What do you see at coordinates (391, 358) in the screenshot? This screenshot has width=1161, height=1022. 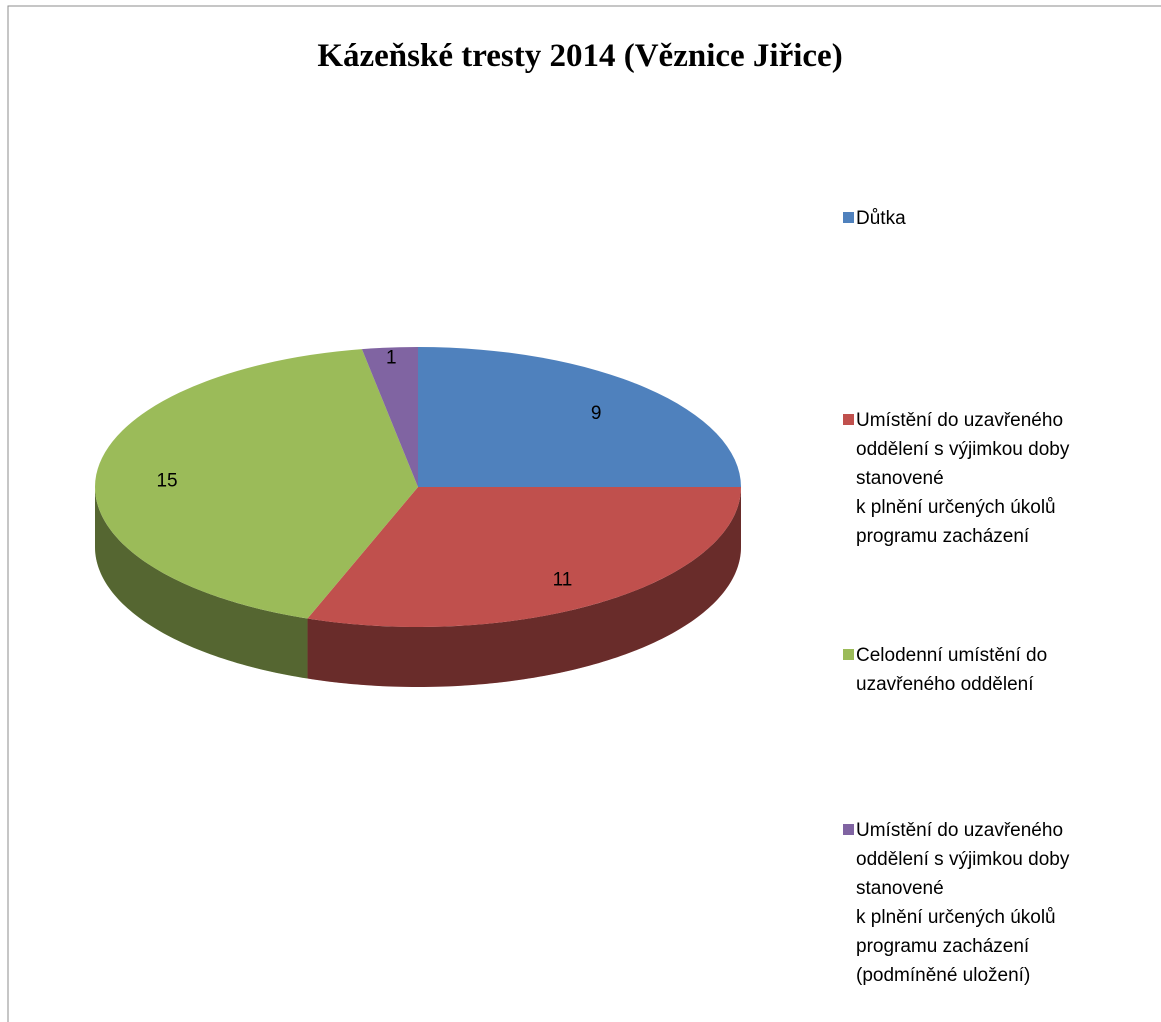 I see `data-label: 1` at bounding box center [391, 358].